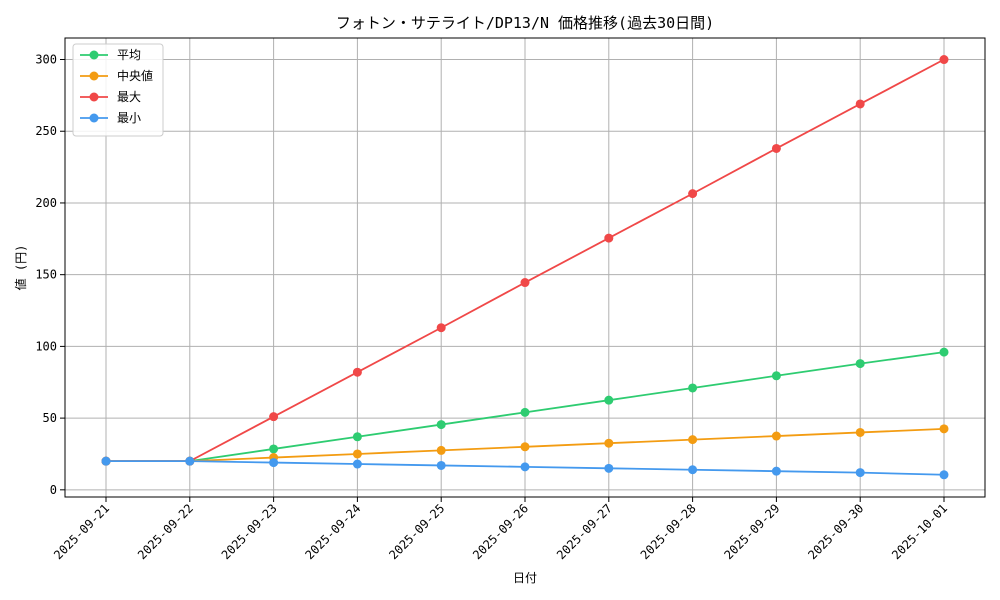  Describe the element at coordinates (110, 55) in the screenshot. I see `legend-item: 平均` at that location.